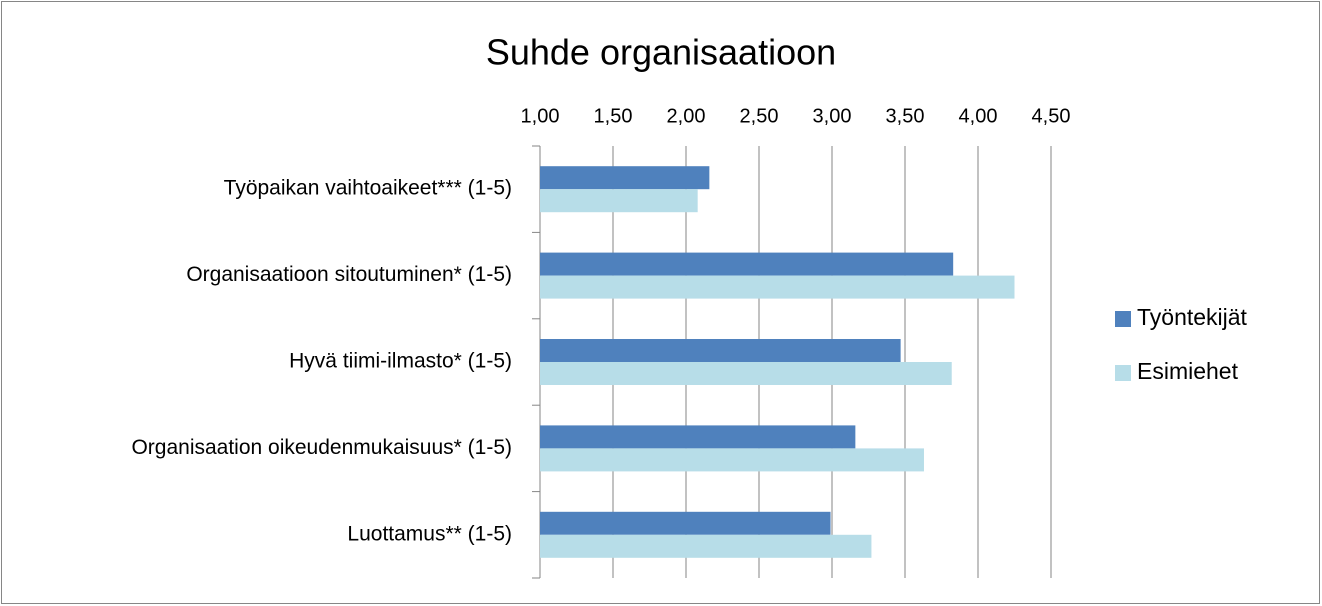 This screenshot has height=606, width=1322. What do you see at coordinates (540, 116) in the screenshot?
I see `x-tick-label: 1,00` at bounding box center [540, 116].